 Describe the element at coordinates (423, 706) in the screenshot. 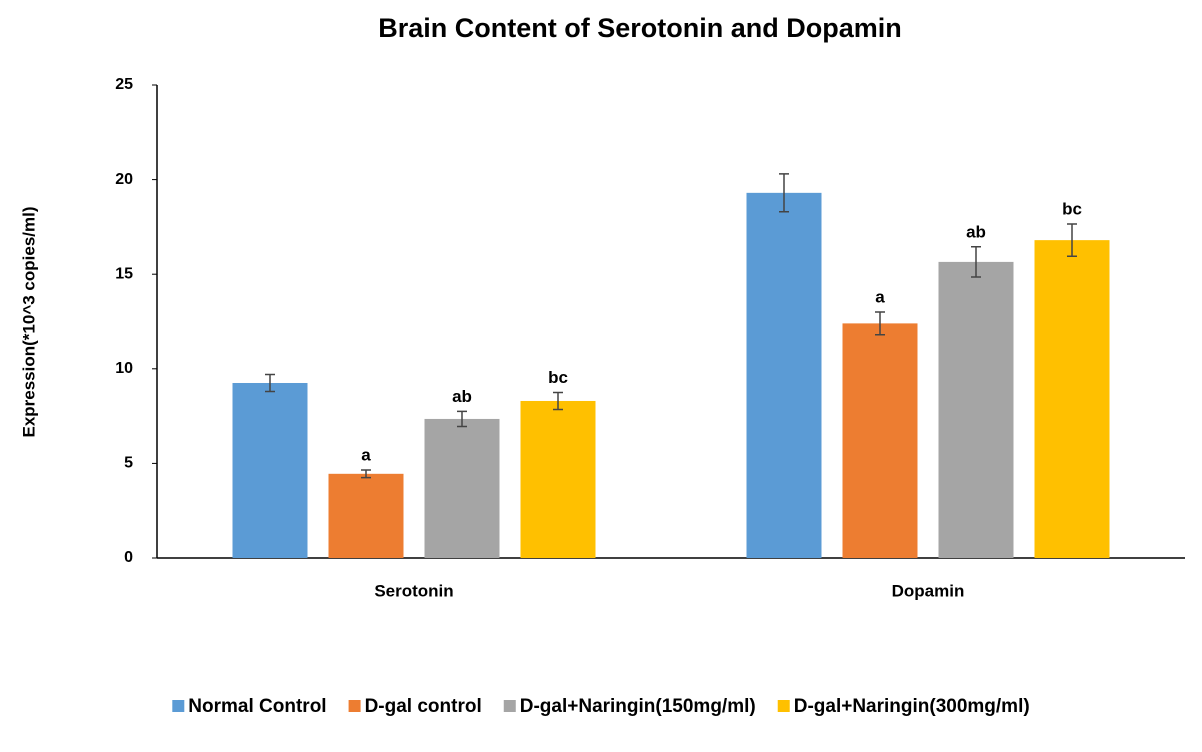

I see `legend-label: D-gal control` at that location.